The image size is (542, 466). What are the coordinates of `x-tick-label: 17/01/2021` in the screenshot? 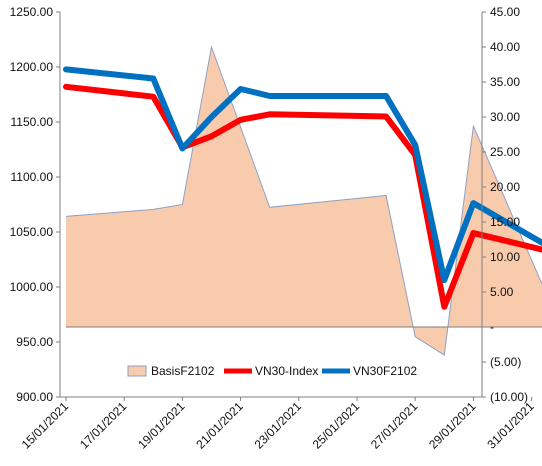 It's located at (103, 425).